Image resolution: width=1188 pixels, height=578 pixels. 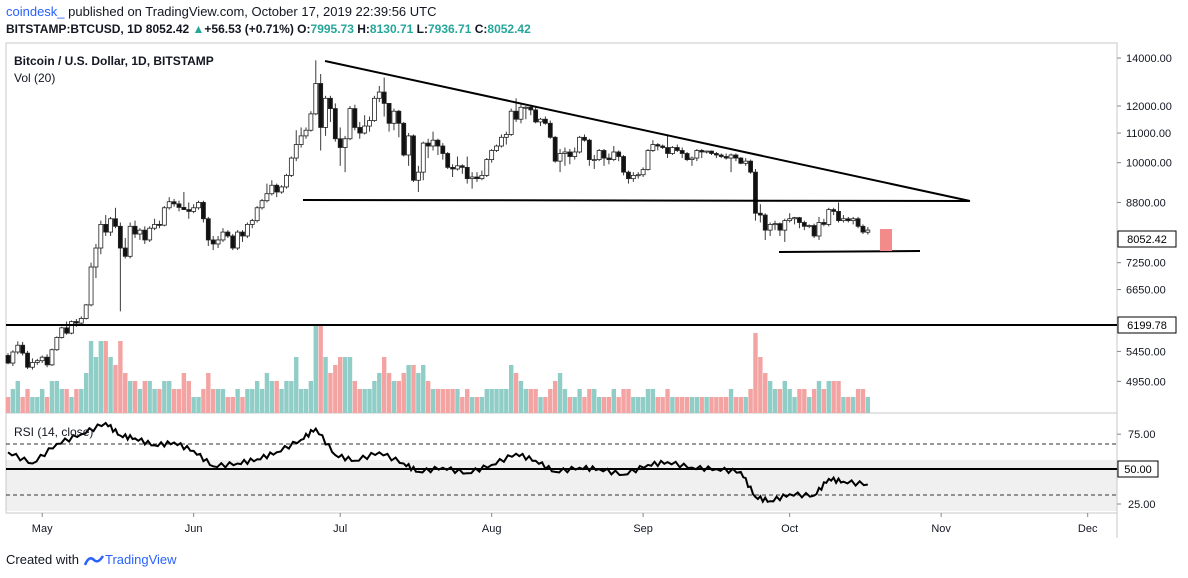 I want to click on rsi-value-label: 50.00, so click(x=1138, y=470).